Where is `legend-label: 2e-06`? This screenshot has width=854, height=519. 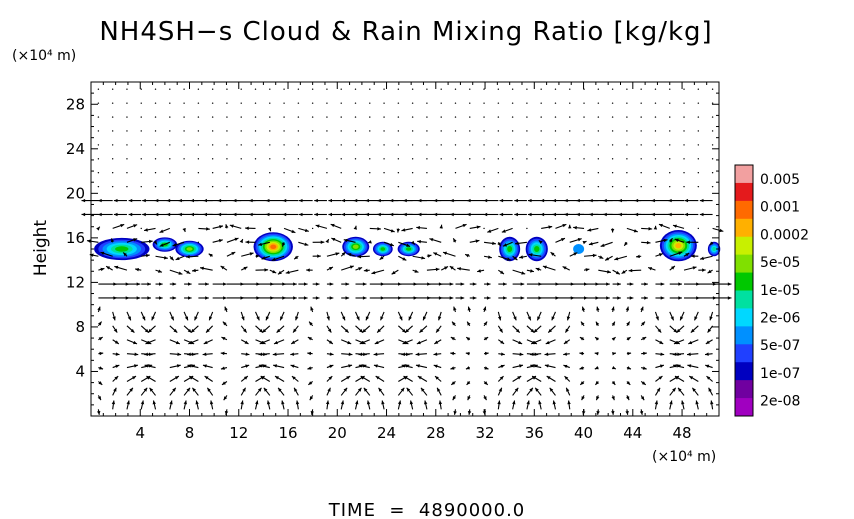
legend-label: 2e-06 is located at coordinates (780, 319).